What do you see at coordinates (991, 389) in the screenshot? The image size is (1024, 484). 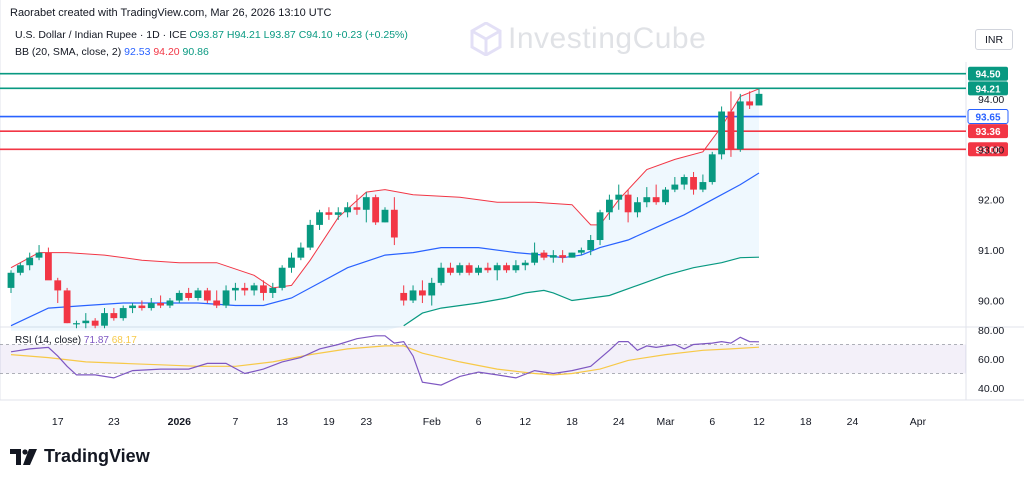 I see `rsi-y-tick-label: 40.00` at bounding box center [991, 389].